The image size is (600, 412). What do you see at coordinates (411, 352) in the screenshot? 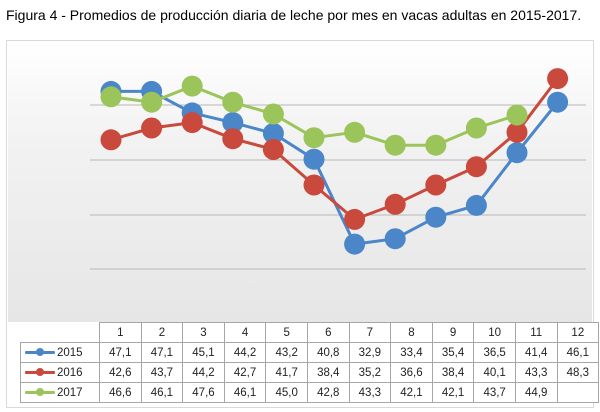
I see `table-cell: 33,4` at bounding box center [411, 352].